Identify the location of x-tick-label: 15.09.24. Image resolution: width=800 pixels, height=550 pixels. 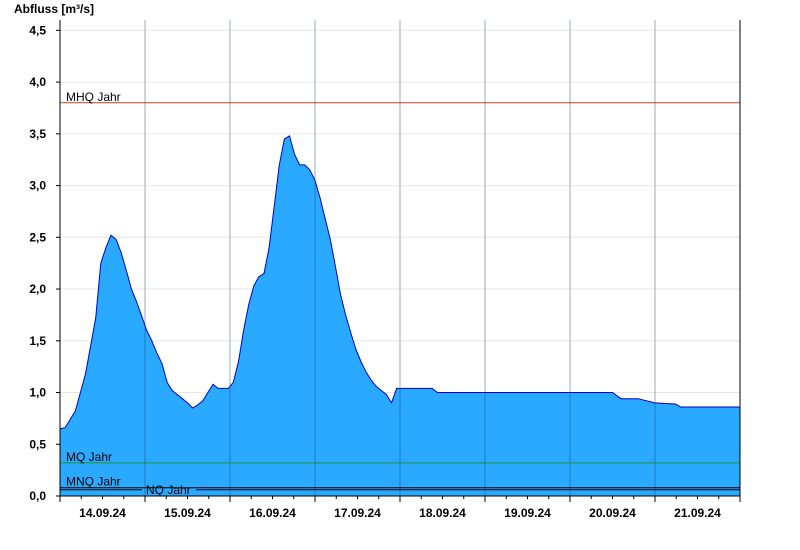
(187, 513).